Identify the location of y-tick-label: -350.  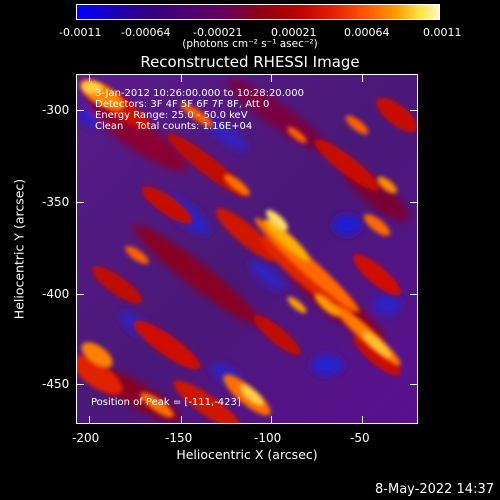
(55, 202).